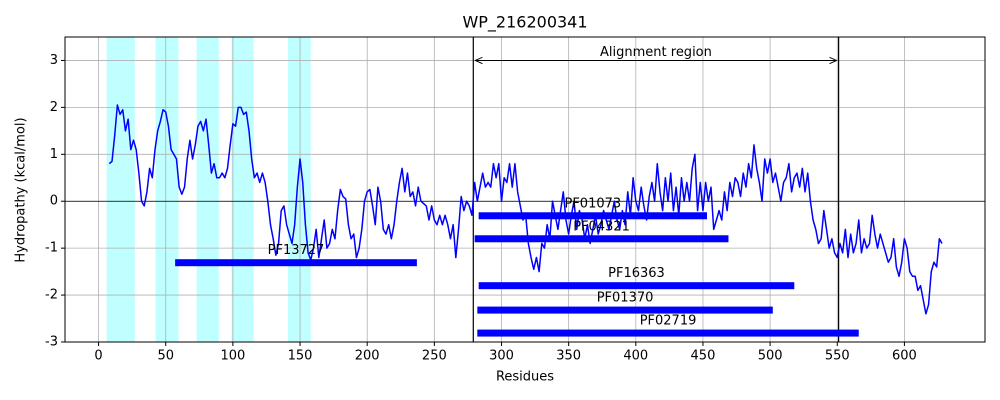 This screenshot has width=1000, height=400. What do you see at coordinates (296, 250) in the screenshot?
I see `domain-label: PF13727` at bounding box center [296, 250].